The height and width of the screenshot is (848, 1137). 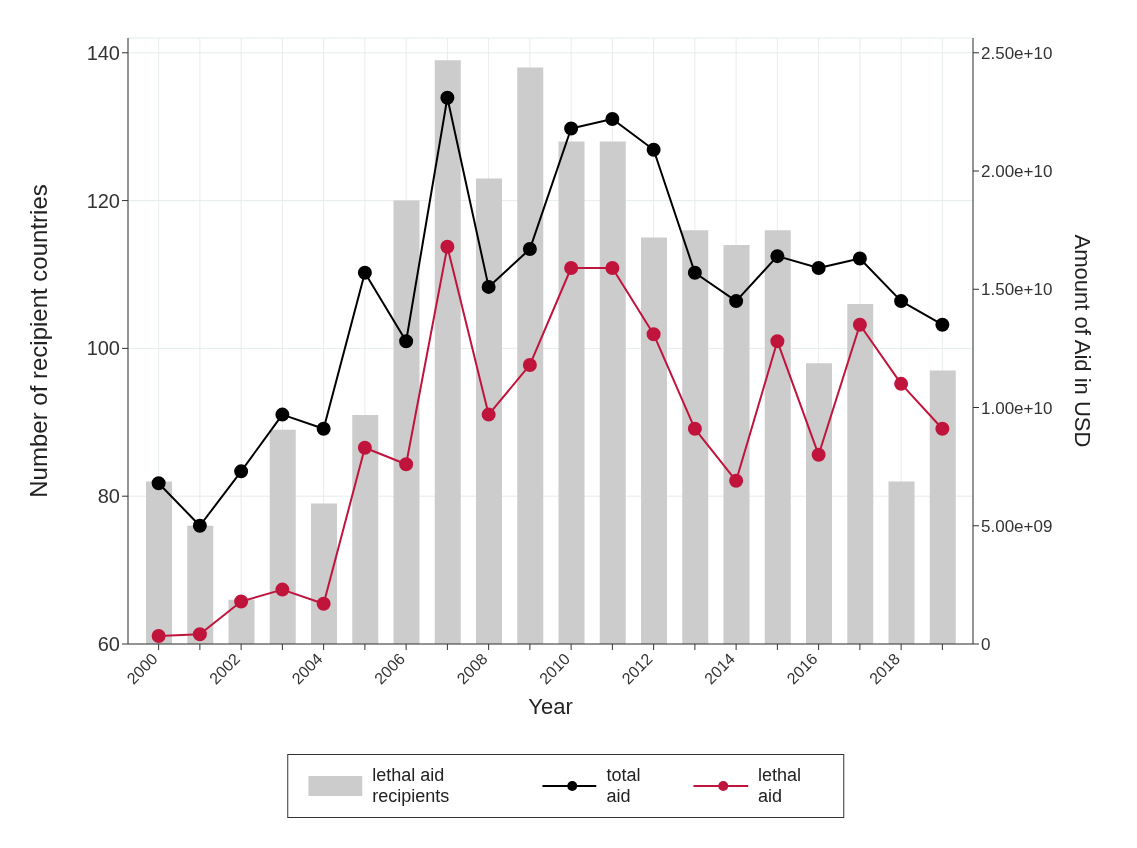 What do you see at coordinates (1017, 408) in the screenshot?
I see `y2-tick-label: 1.00e+10` at bounding box center [1017, 408].